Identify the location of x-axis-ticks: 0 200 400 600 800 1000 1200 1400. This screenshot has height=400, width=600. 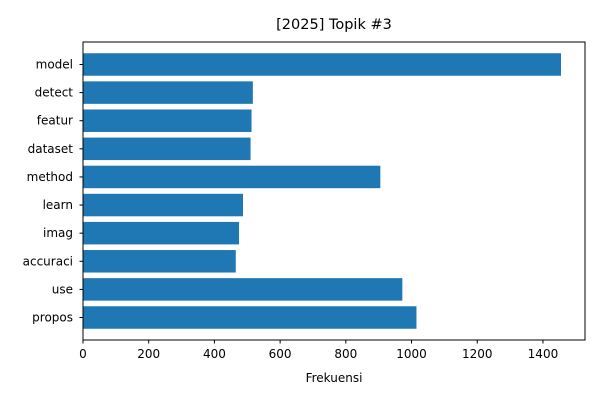
(318, 350).